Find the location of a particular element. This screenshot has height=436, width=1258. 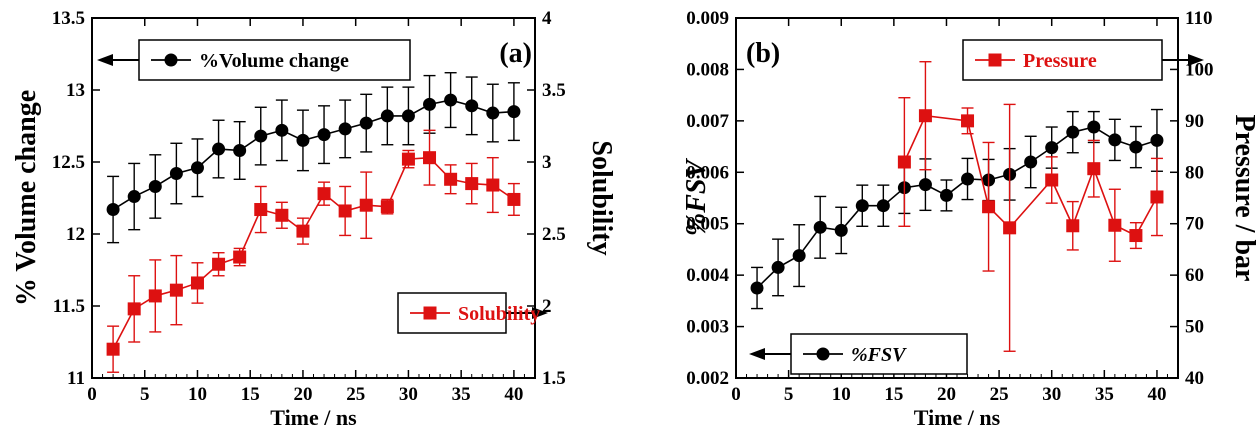

legend-right: Solubility is located at coordinates (472, 313).